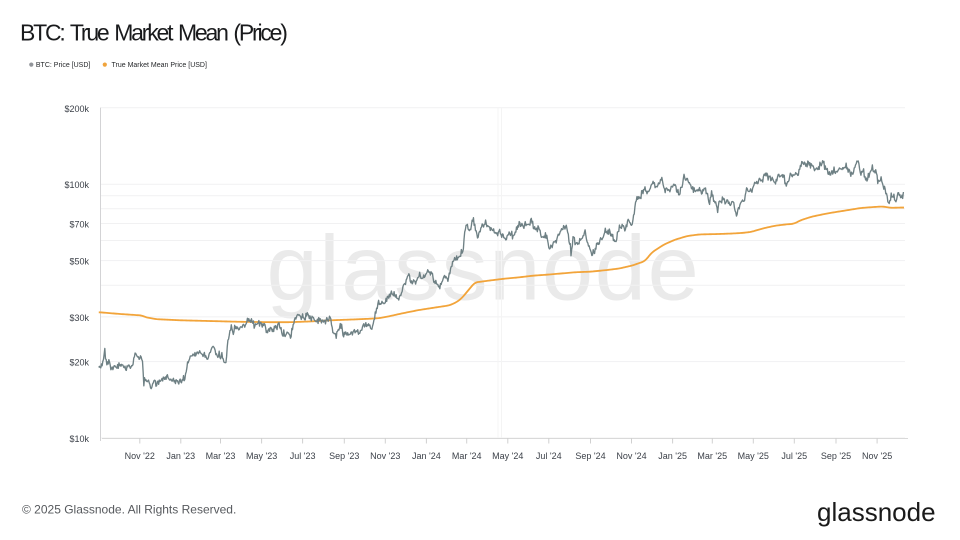 The height and width of the screenshot is (540, 960). What do you see at coordinates (221, 456) in the screenshot?
I see `svg-text: Mar '23` at bounding box center [221, 456].